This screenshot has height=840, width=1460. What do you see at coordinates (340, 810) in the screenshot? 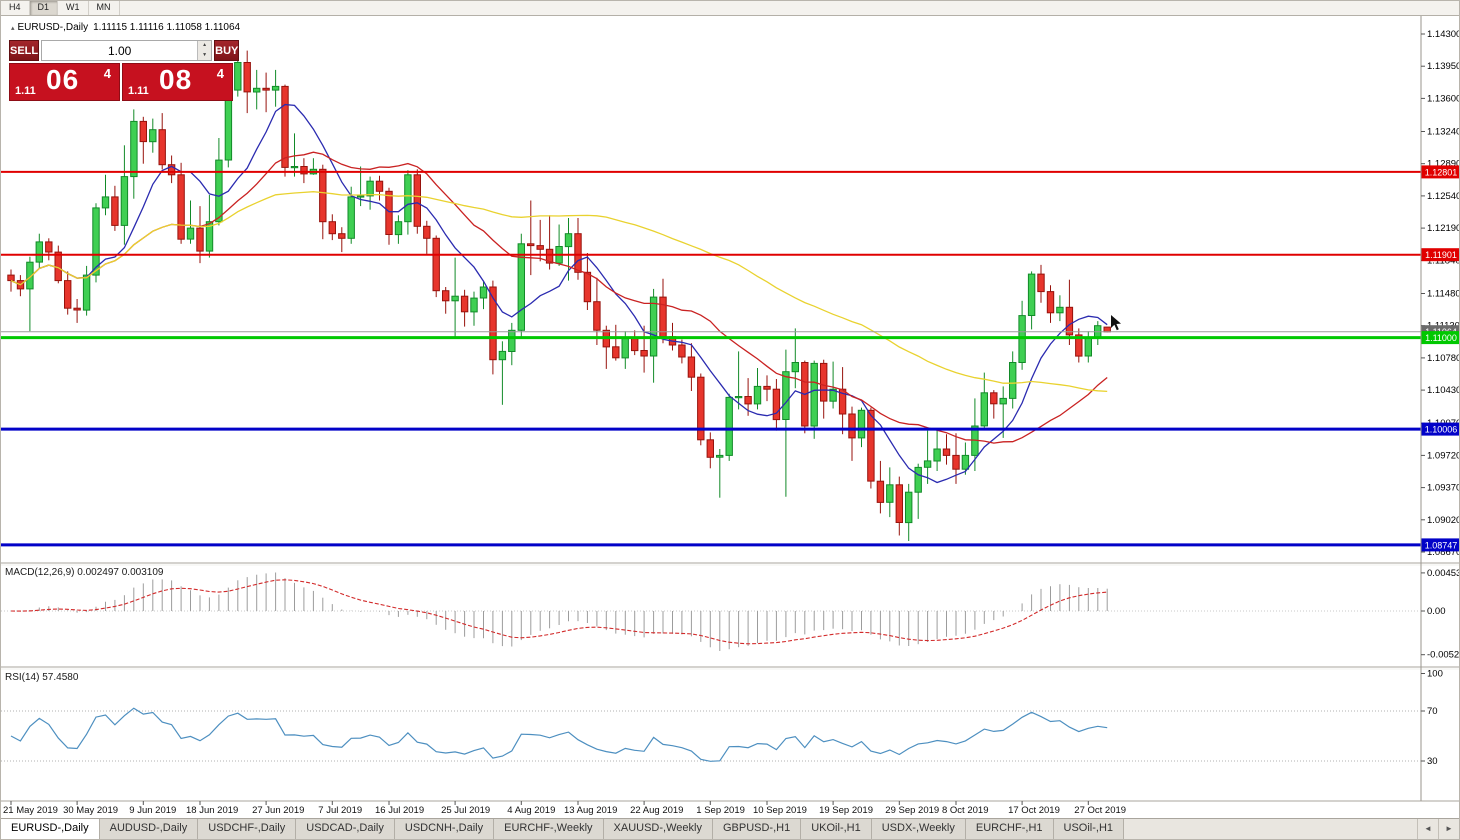
I see `svg-text: 7 Jul 2019` at bounding box center [340, 810].